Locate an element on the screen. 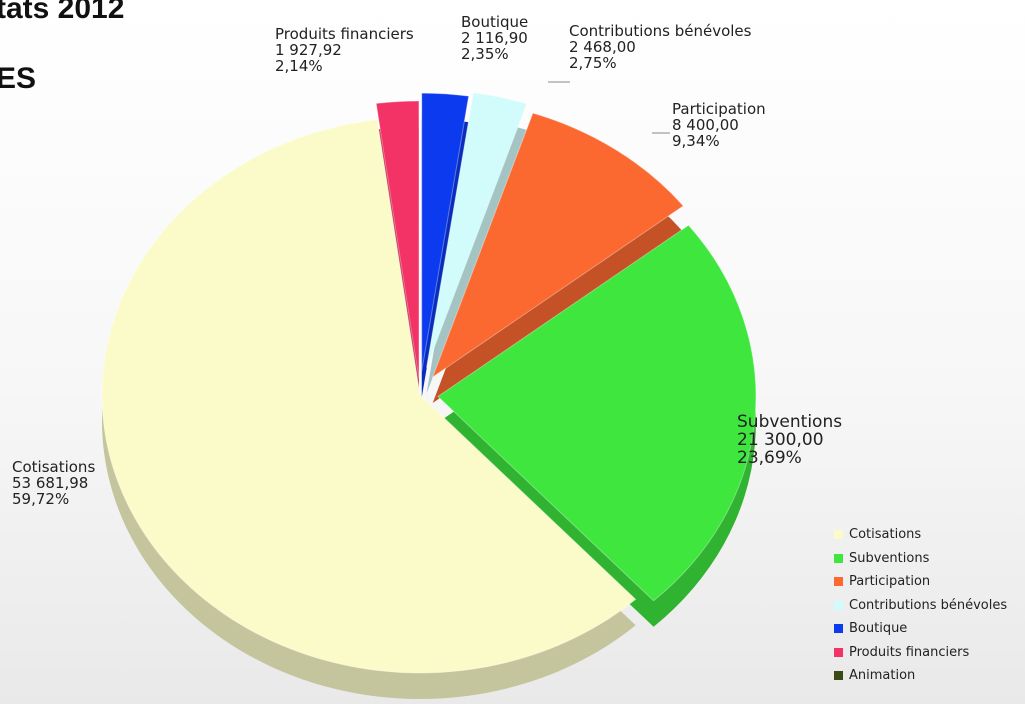 Image resolution: width=1025 pixels, height=704 pixels. slice-label-percent: 9,34% is located at coordinates (696, 141).